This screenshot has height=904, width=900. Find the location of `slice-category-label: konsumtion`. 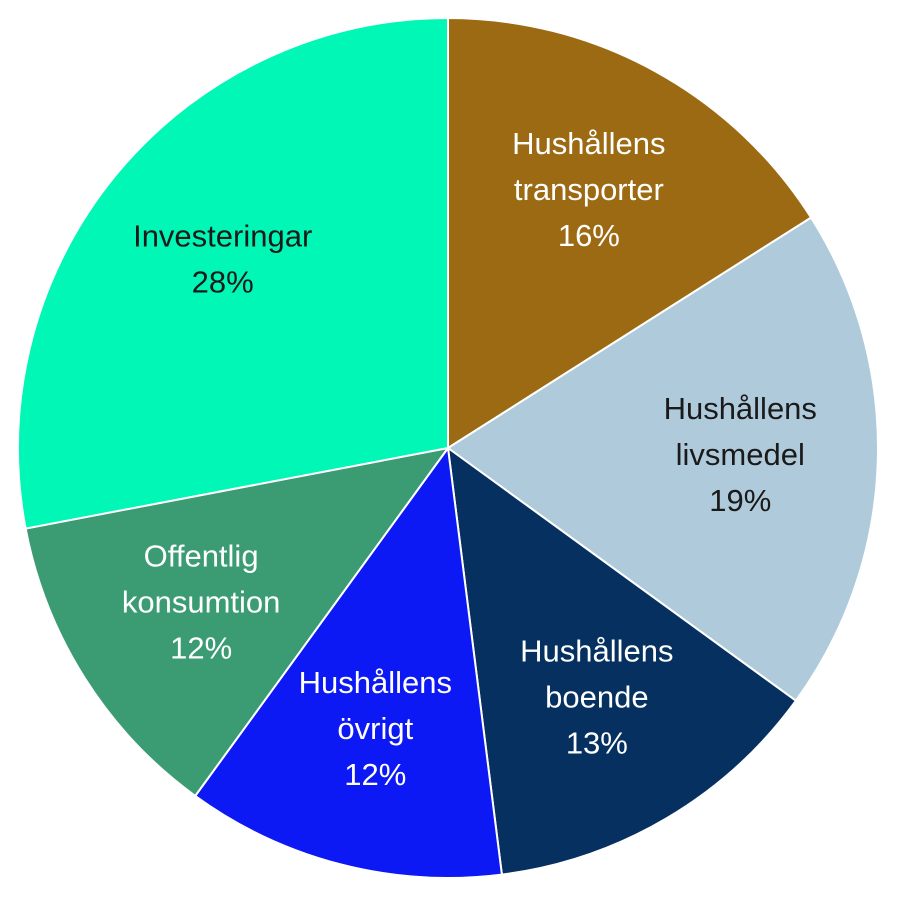

slice-category-label: konsumtion is located at coordinates (201, 602).